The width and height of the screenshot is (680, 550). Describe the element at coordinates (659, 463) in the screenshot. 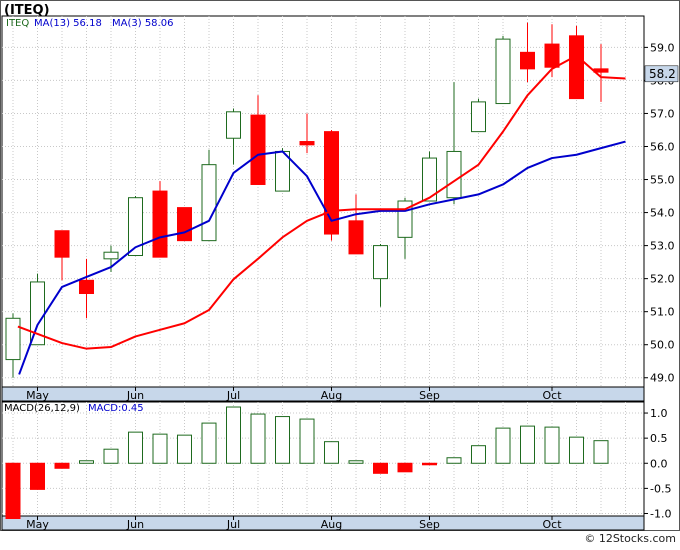

I see `y-tick-label: 0.0` at that location.